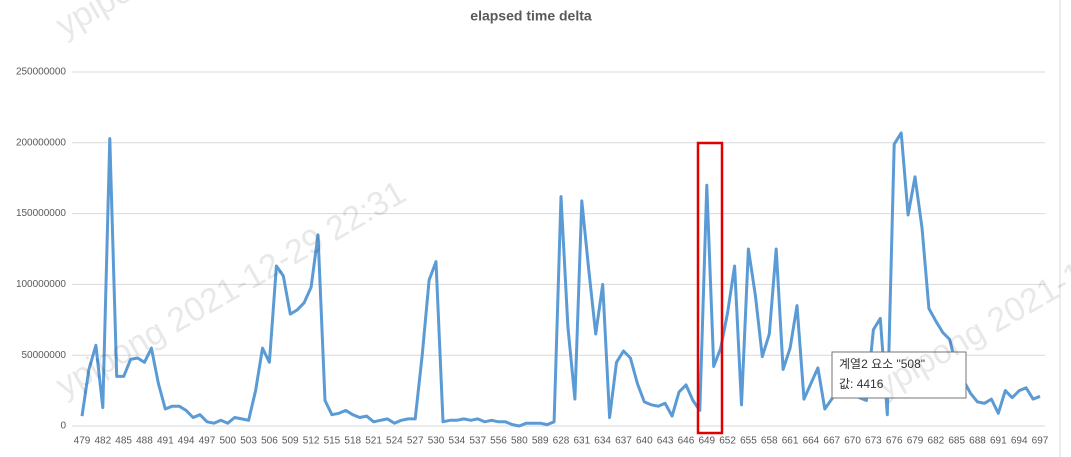 This screenshot has width=1071, height=457. I want to click on x-tick-label: 634, so click(602, 441).